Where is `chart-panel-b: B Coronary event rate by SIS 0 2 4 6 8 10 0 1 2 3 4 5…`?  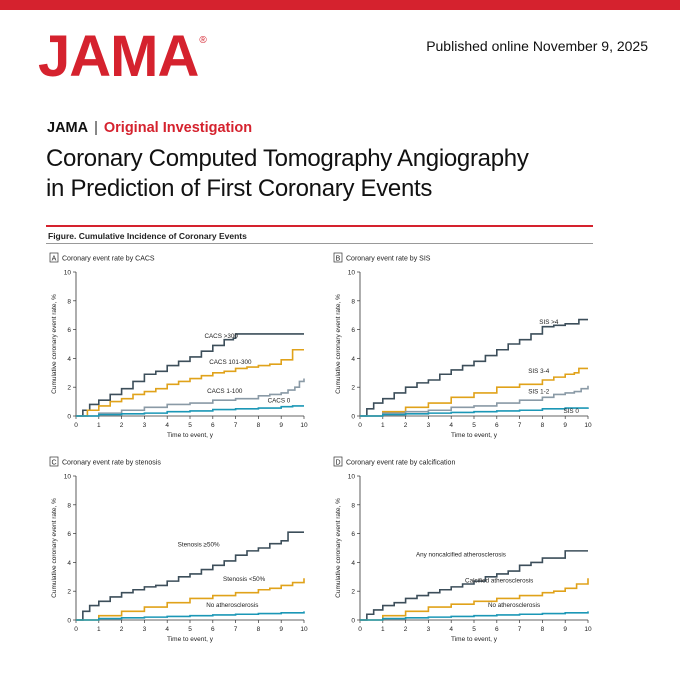 chart-panel-b: B Coronary event rate by SIS 0 2 4 6 8 10 0 1 2 3 4 5… is located at coordinates (462, 345).